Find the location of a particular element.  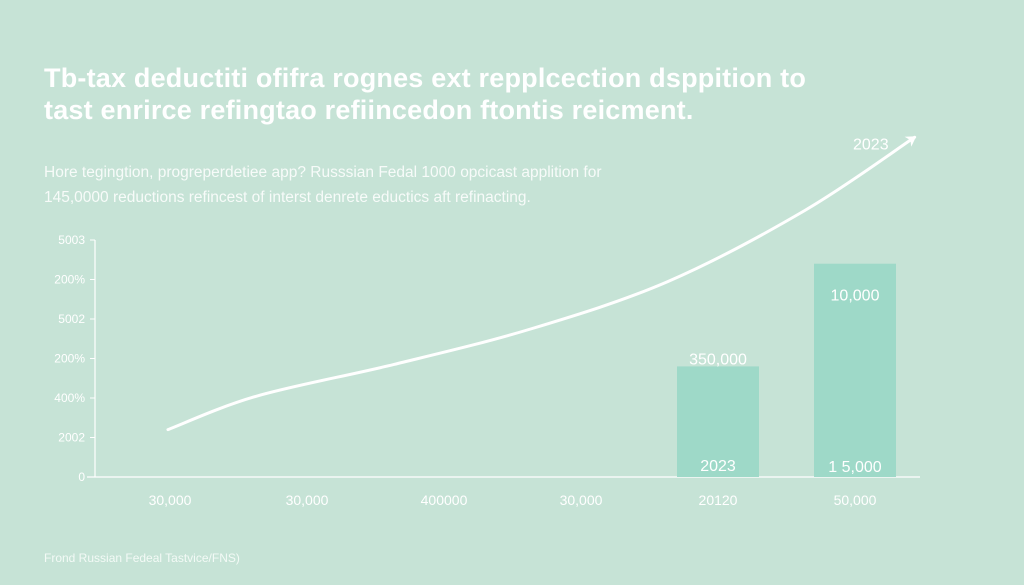

y-tick-label: 5002 is located at coordinates (71, 319).